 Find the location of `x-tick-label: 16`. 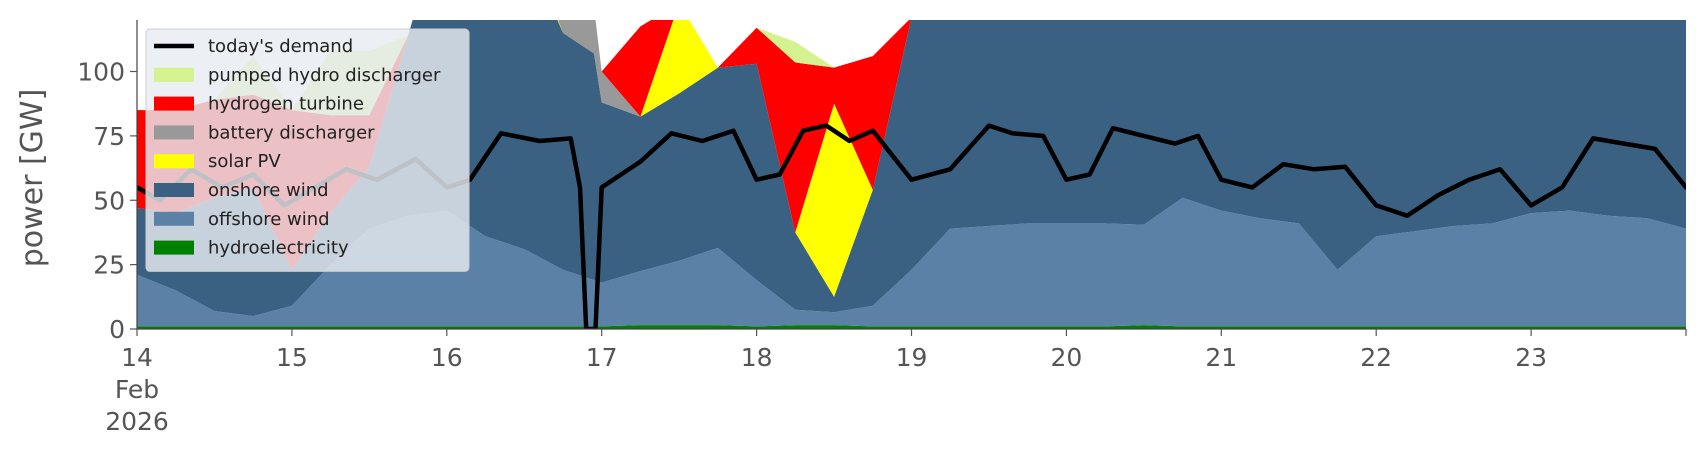

x-tick-label: 16 is located at coordinates (447, 357).